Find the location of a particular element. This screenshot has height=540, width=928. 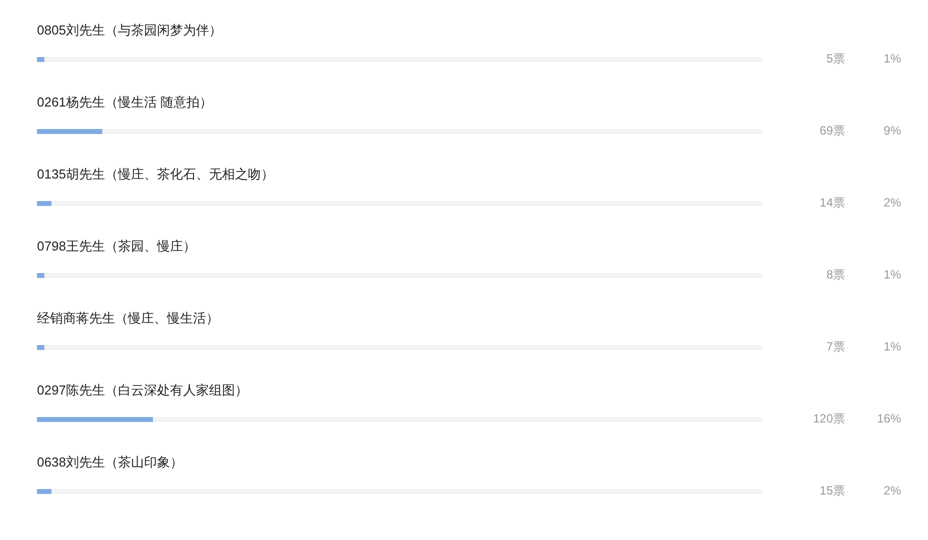

annotation: 15票 is located at coordinates (832, 491).